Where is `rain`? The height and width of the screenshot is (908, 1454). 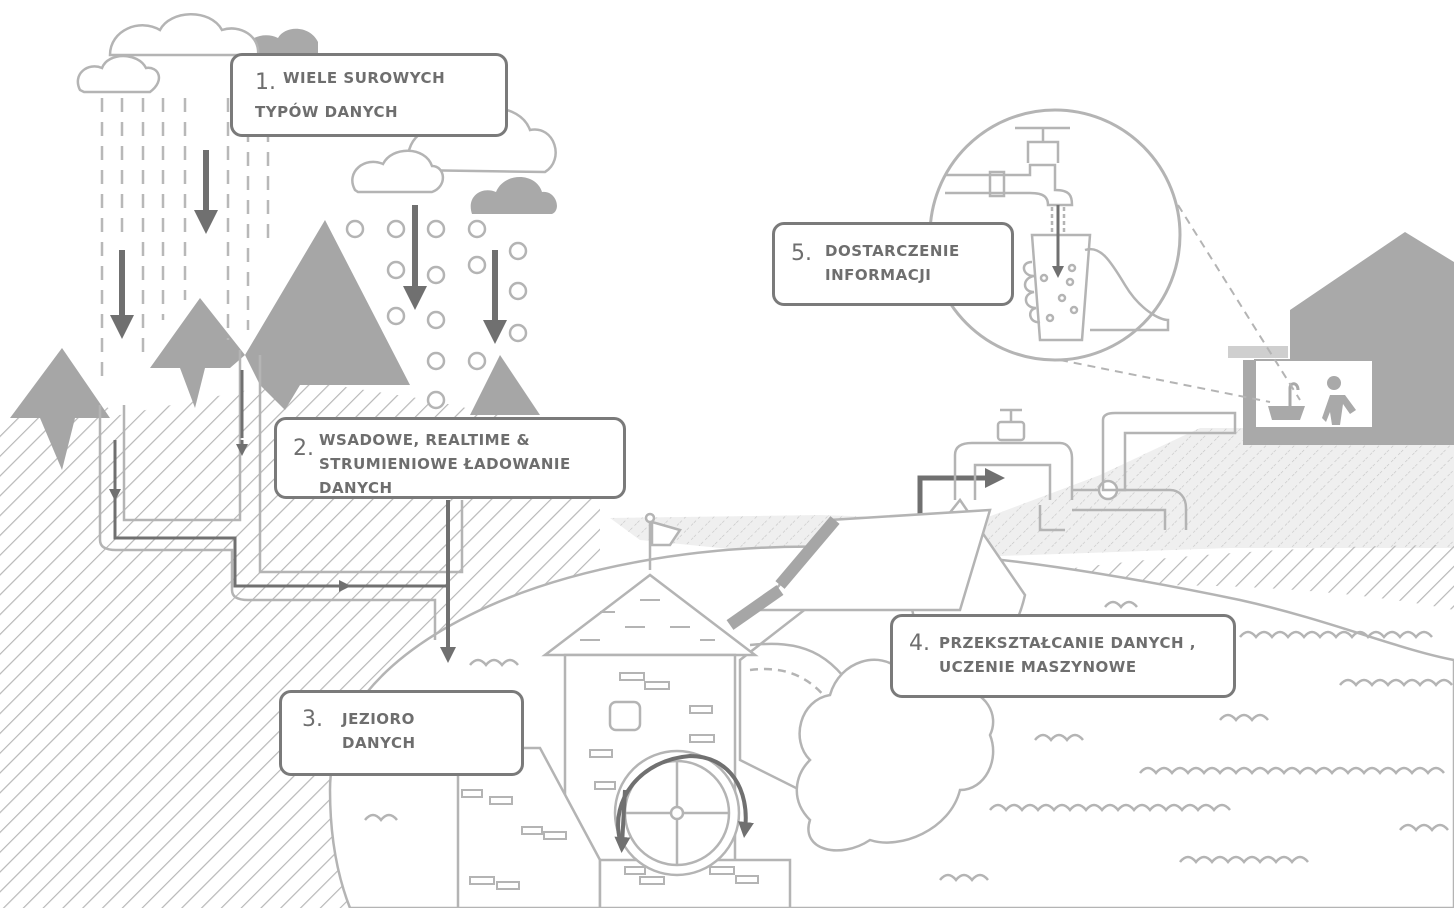
rain is located at coordinates (185, 239).